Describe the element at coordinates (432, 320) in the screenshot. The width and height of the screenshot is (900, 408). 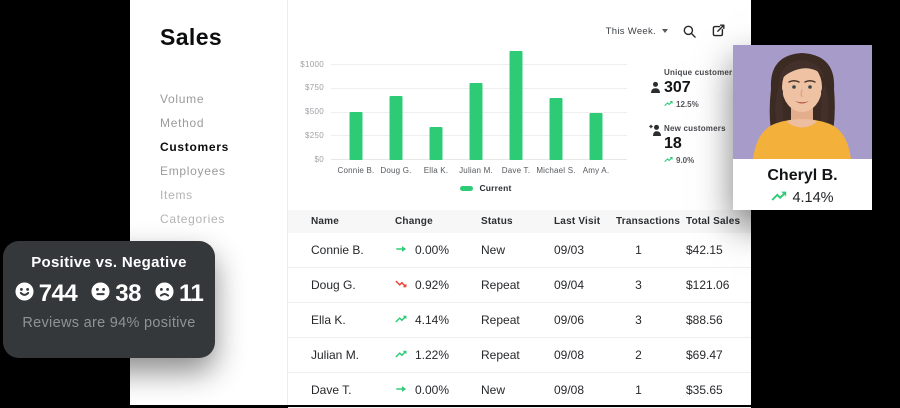
I see `change-value: 4.14%` at that location.